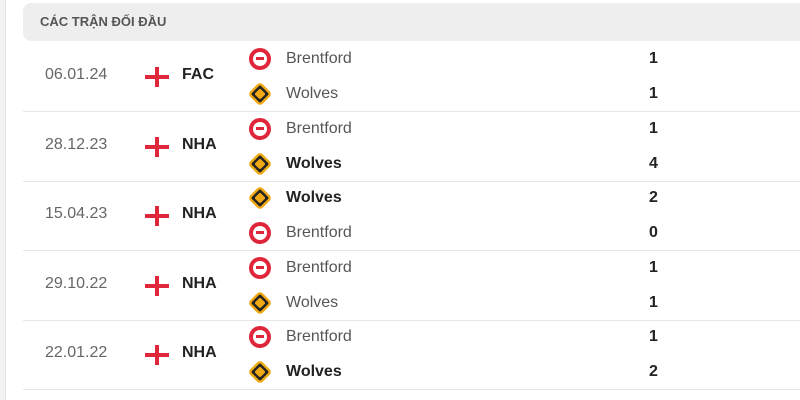 This screenshot has height=400, width=800. What do you see at coordinates (411, 22) in the screenshot?
I see `section-header: CÁC TRẬN ĐỐI ĐẦU` at bounding box center [411, 22].